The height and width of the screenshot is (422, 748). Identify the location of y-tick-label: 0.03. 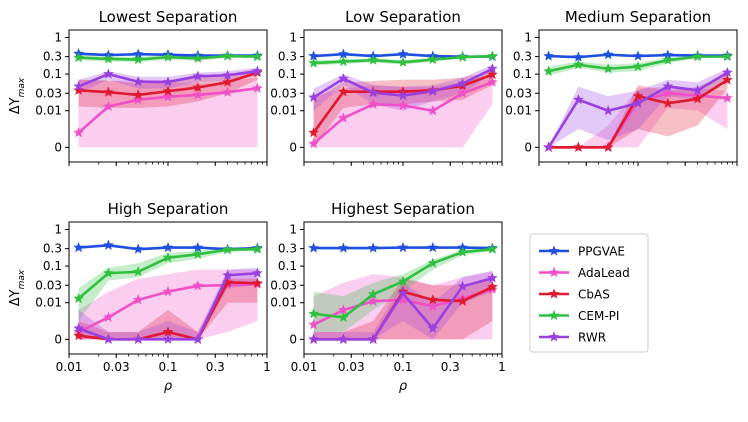
(48, 93).